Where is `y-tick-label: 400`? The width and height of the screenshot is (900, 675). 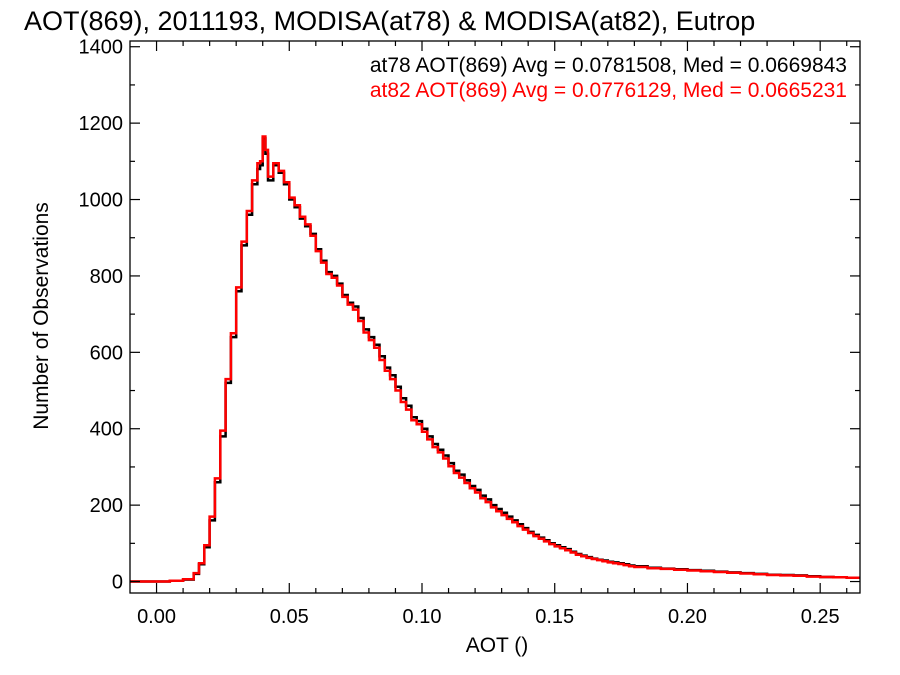
y-tick-label: 400 is located at coordinates (106, 430).